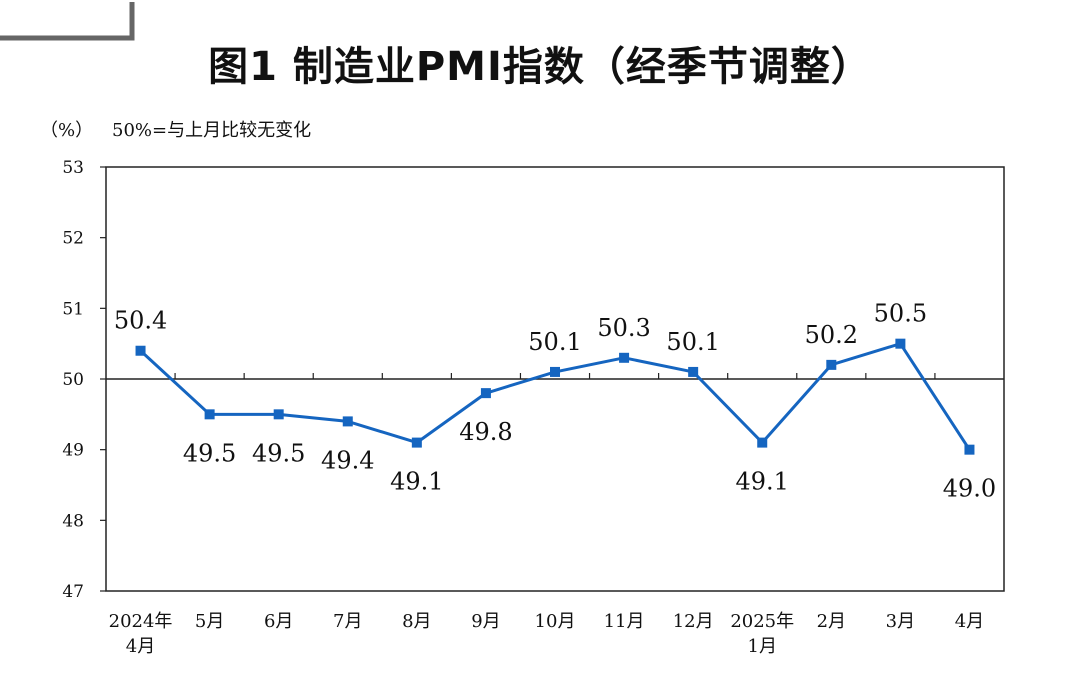 This screenshot has width=1080, height=681. What do you see at coordinates (73, 451) in the screenshot?
I see `y-tick-label: 49` at bounding box center [73, 451].